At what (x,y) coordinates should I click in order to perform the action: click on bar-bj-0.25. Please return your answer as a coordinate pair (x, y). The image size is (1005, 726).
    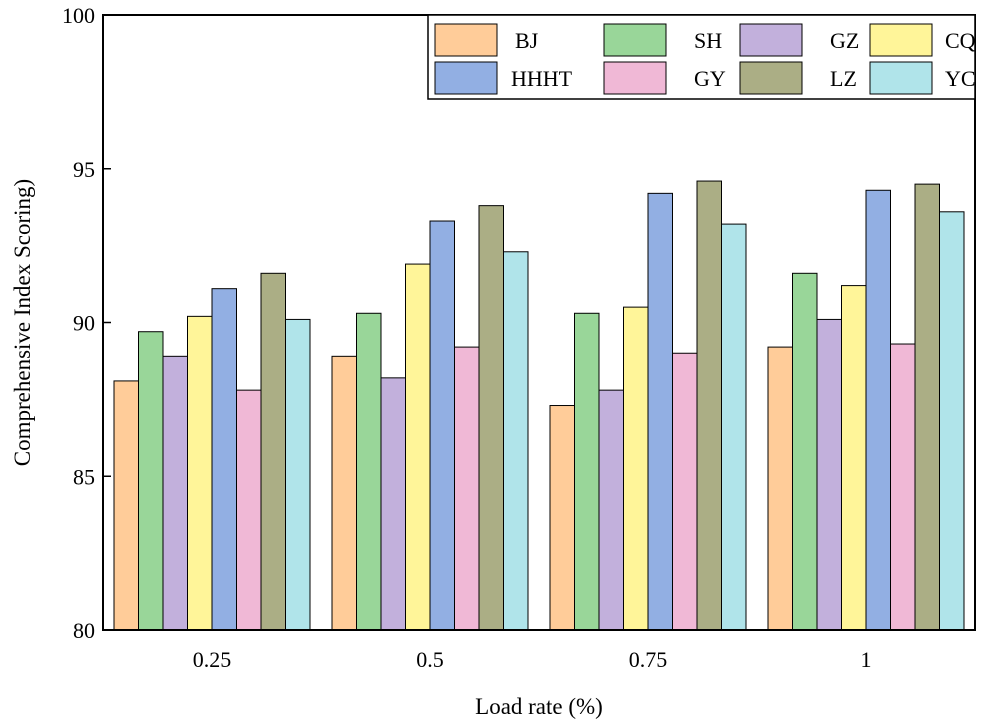
    Looking at the image, I should click on (126, 505).